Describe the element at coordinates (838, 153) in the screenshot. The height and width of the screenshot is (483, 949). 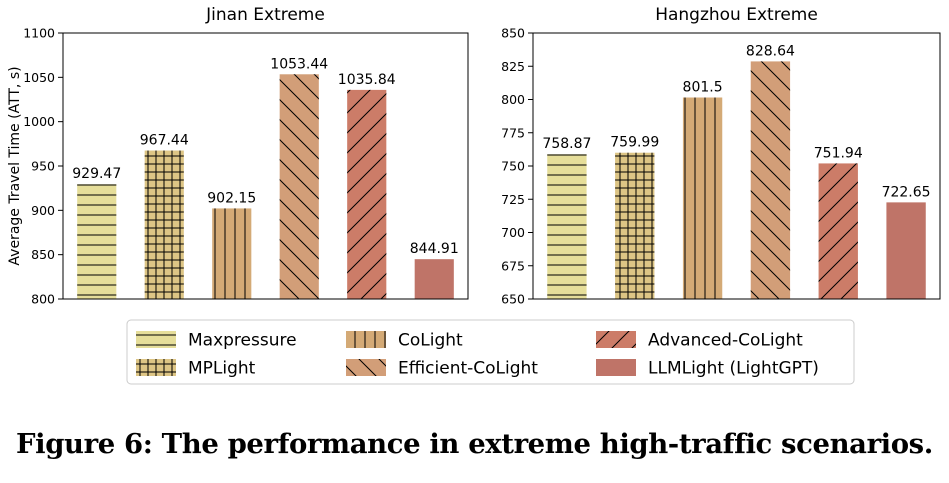
I see `bar-value-label: 751.94` at that location.